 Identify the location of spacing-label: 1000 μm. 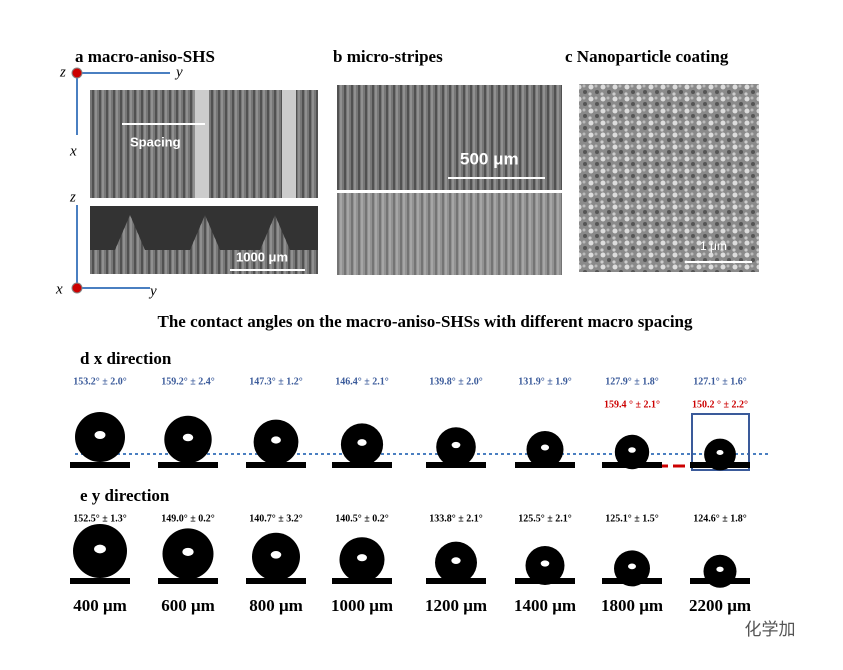
(362, 605).